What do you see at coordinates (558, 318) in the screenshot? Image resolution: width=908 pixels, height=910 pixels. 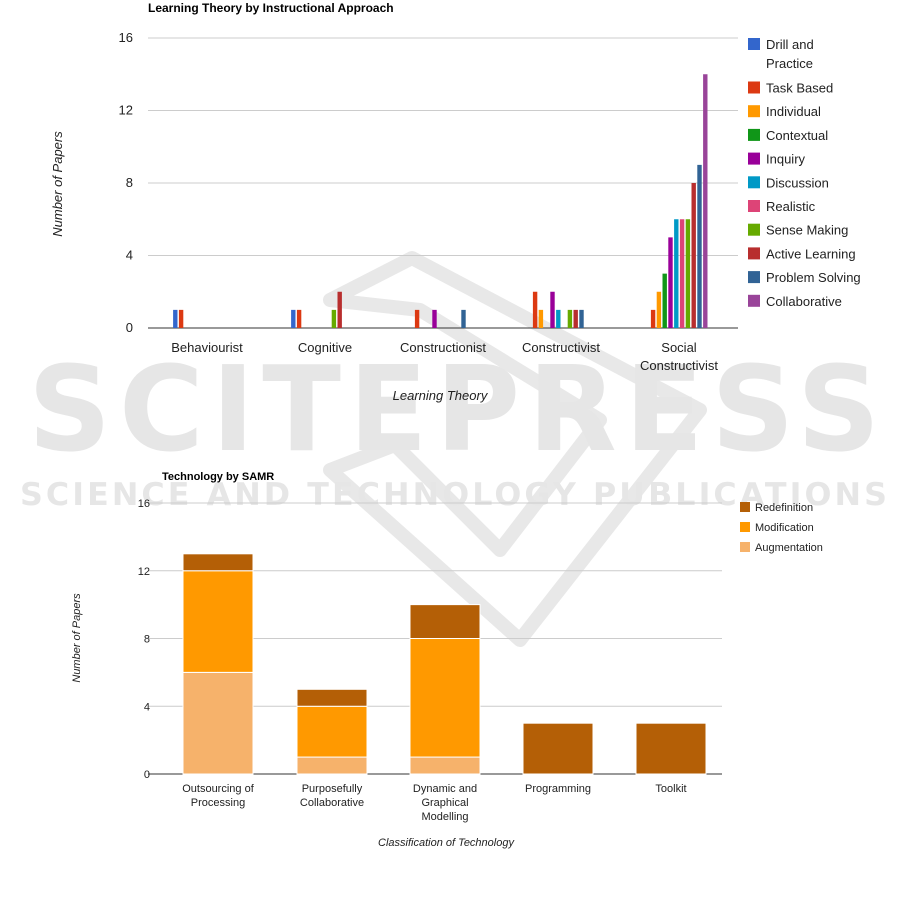 I see `chart1-bar-constructivist-discussion` at bounding box center [558, 318].